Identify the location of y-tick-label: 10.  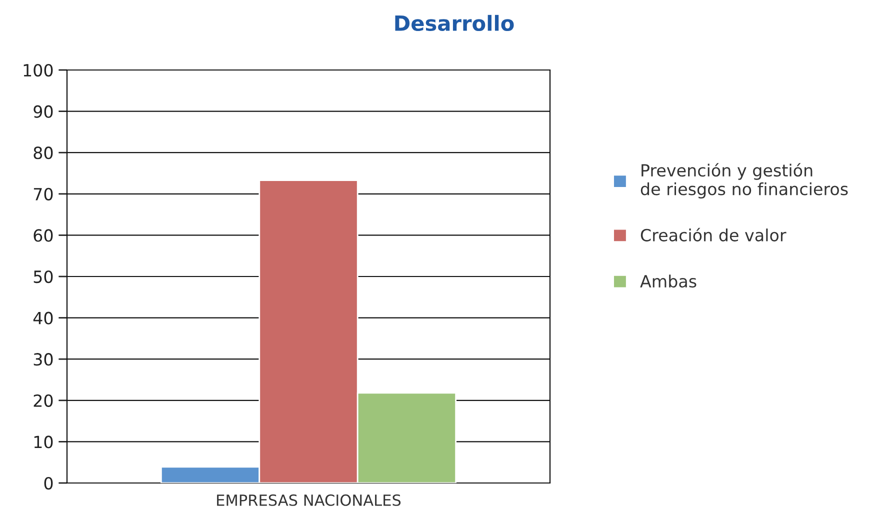
(43, 442).